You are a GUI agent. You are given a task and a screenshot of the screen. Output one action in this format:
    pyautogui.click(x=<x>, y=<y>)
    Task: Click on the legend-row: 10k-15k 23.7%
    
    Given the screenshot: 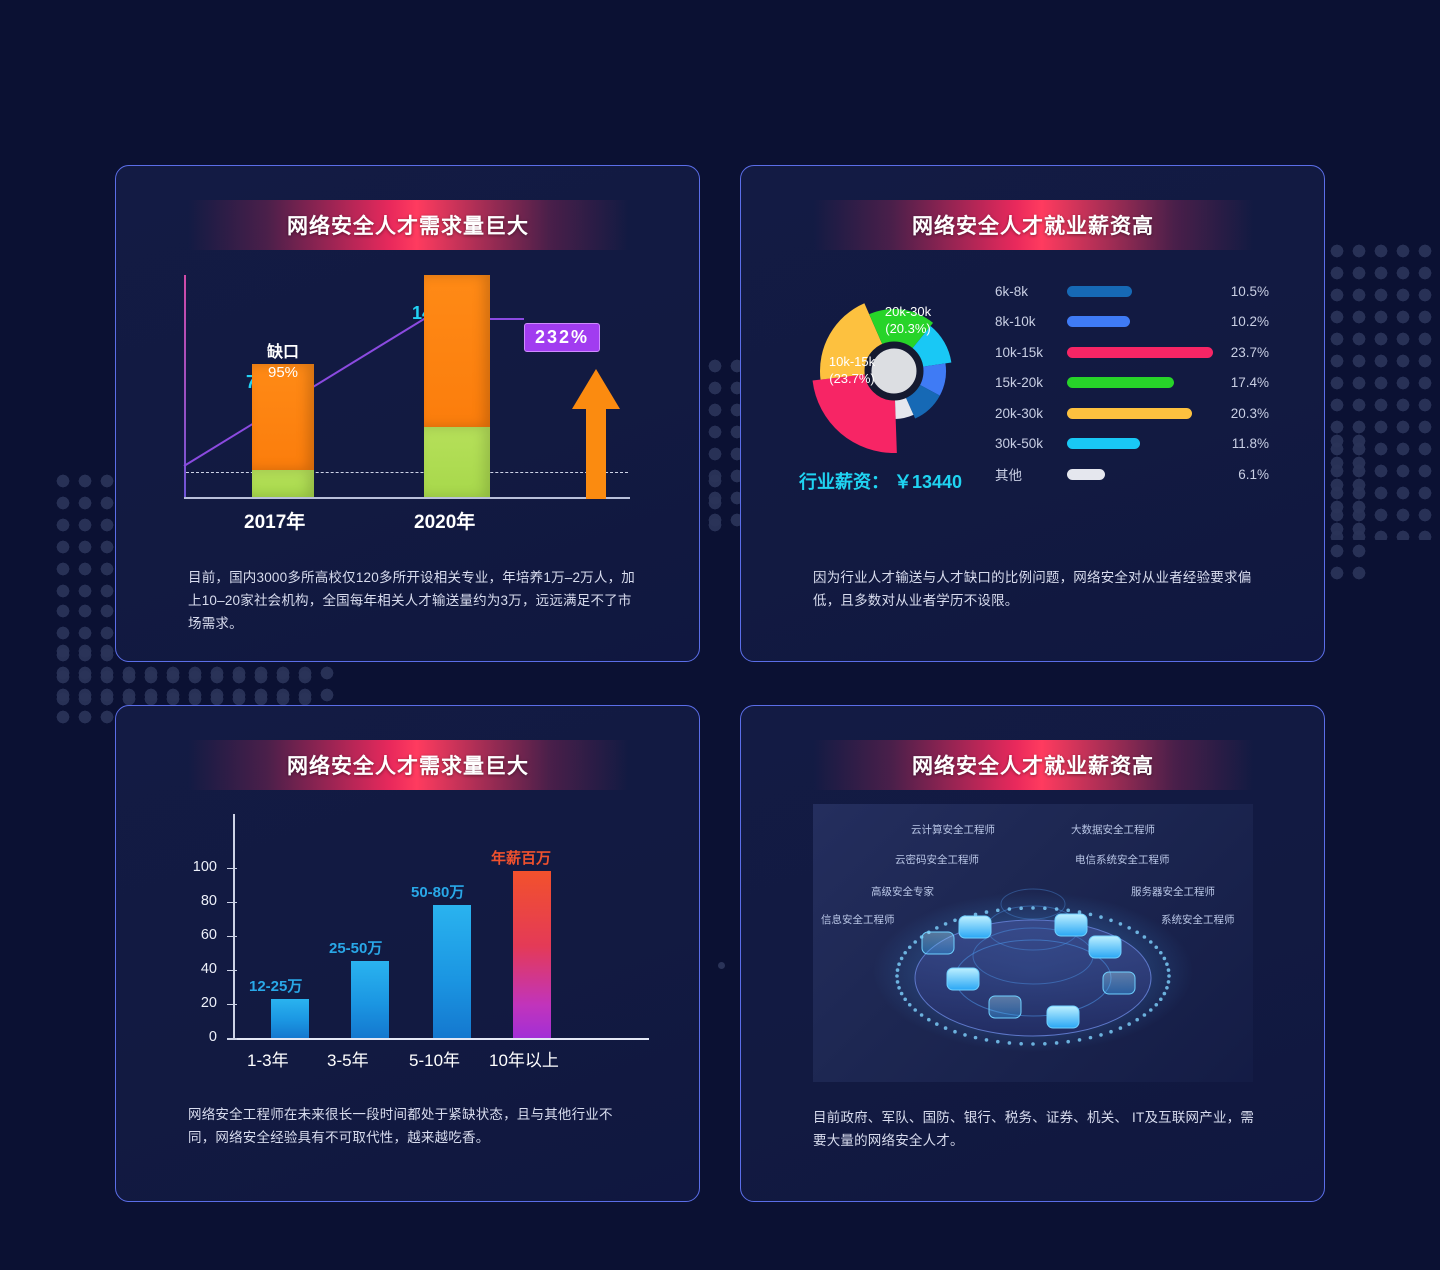 What is the action you would take?
    pyautogui.click(x=1132, y=352)
    